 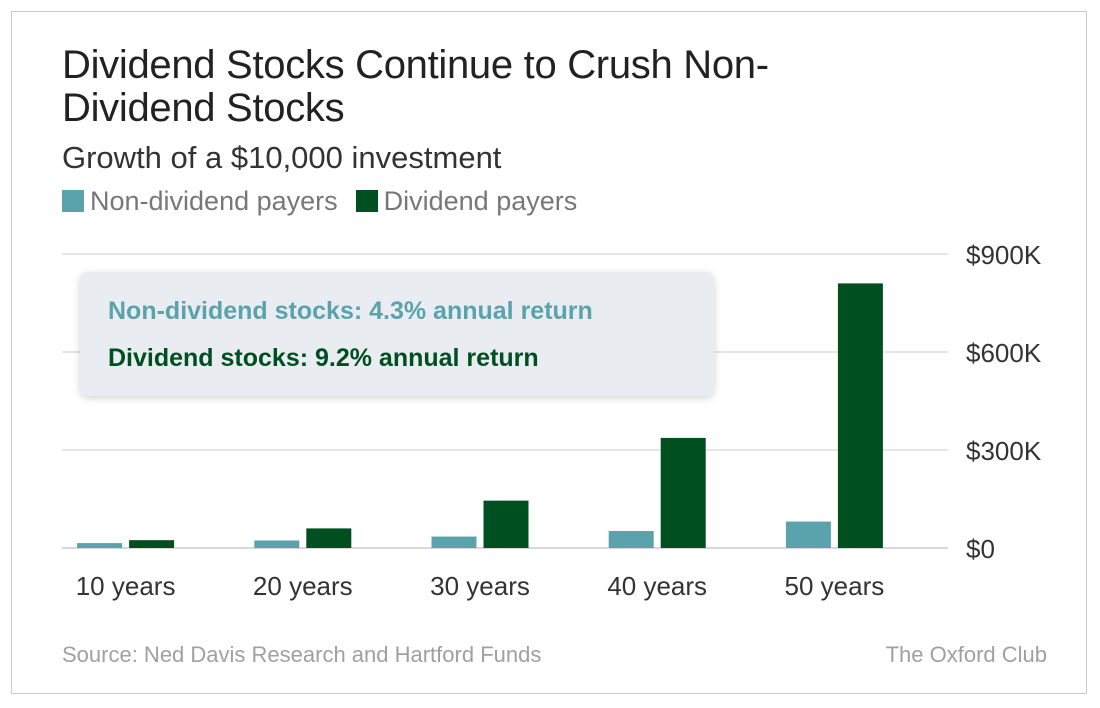 I want to click on legend-label-non-dividend: Non-dividend payers, so click(x=214, y=201).